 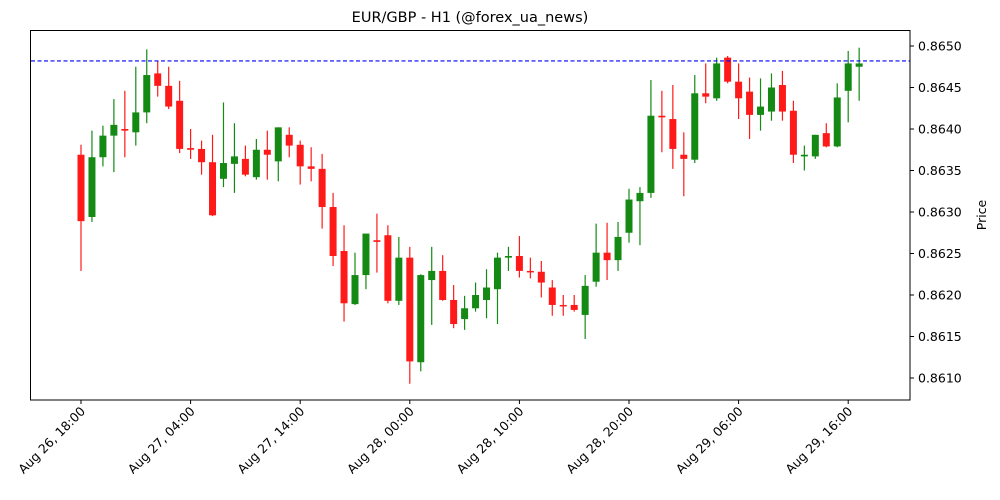 I want to click on y-tick-label: 0.8640, so click(x=940, y=129).